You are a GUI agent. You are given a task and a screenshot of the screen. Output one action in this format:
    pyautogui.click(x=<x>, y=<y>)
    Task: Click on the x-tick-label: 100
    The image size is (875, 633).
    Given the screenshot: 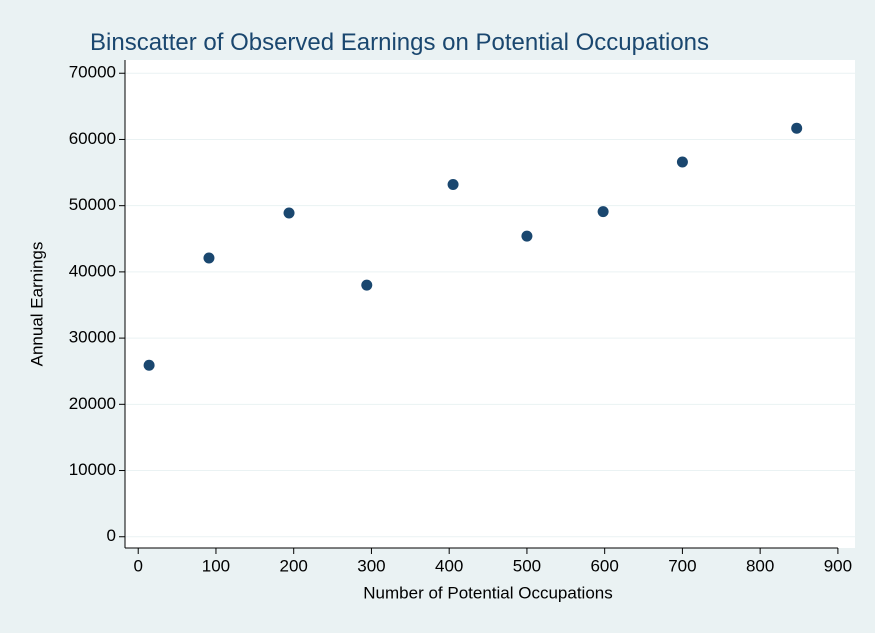 What is the action you would take?
    pyautogui.click(x=216, y=565)
    